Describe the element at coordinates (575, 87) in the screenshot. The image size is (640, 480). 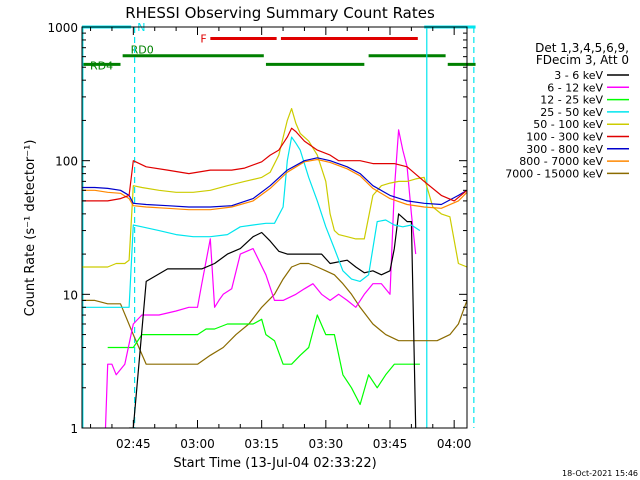
I see `legend-label-1: 6 - 12 keV` at that location.